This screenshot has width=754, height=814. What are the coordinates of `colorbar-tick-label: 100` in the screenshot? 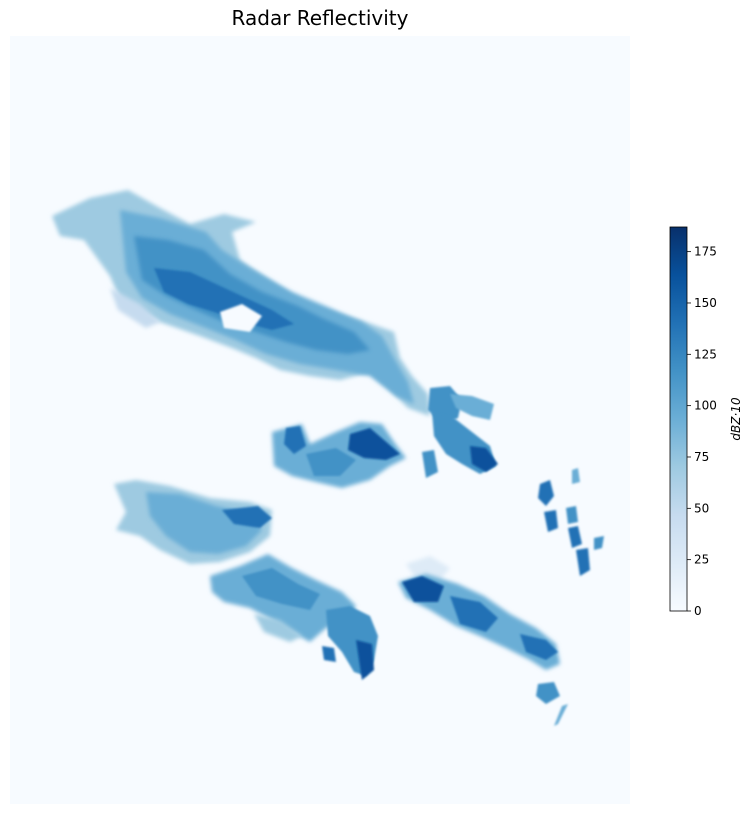 It's located at (705, 406).